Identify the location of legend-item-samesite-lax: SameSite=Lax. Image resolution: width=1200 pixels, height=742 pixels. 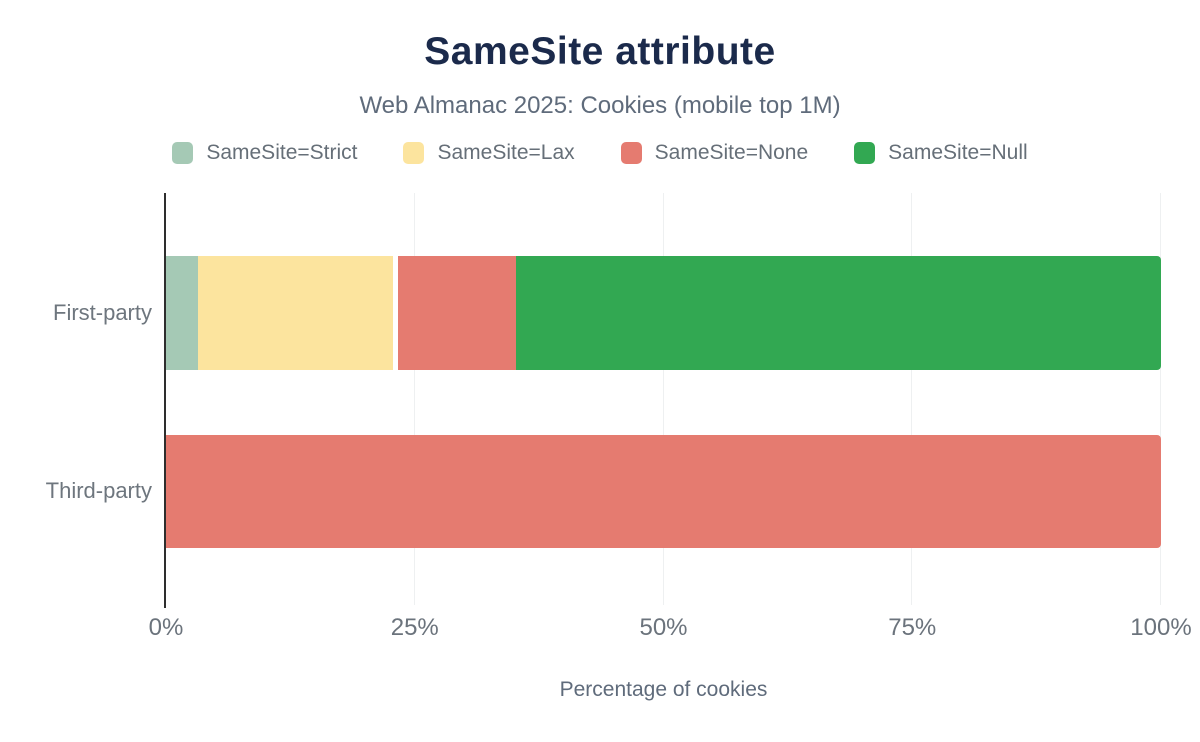
(489, 153).